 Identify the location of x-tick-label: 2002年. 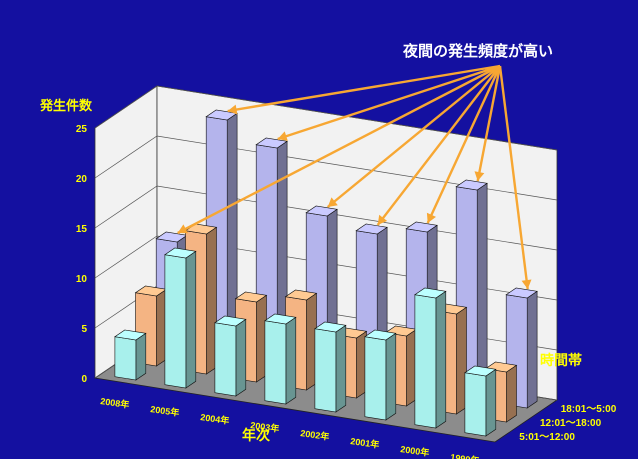
(315, 434).